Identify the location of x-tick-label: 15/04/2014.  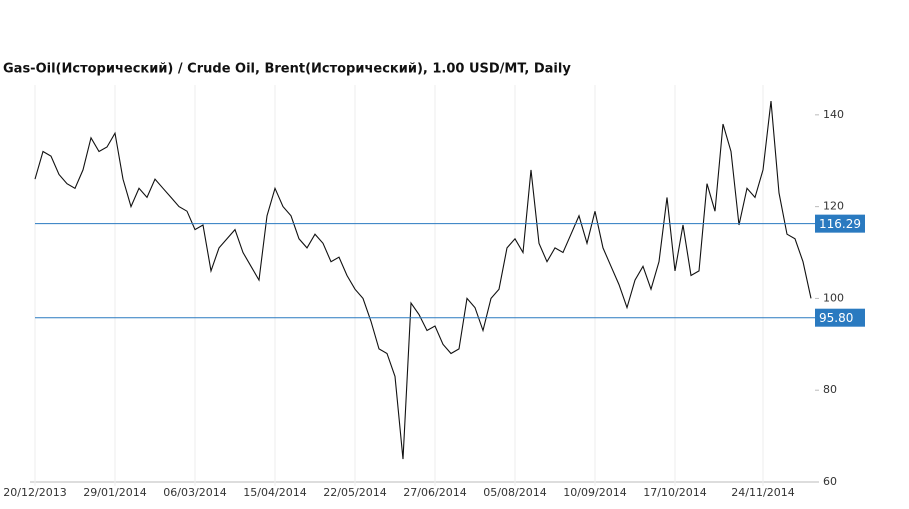
(274, 492).